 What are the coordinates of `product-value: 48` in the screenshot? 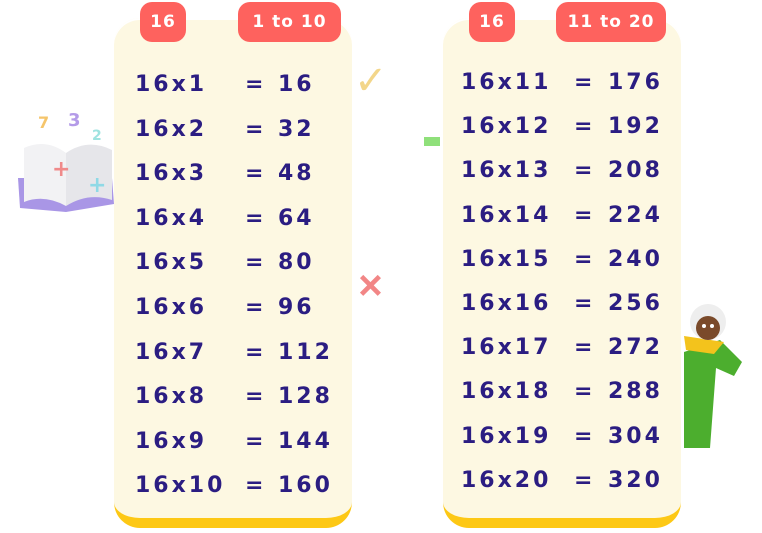 It's located at (296, 174).